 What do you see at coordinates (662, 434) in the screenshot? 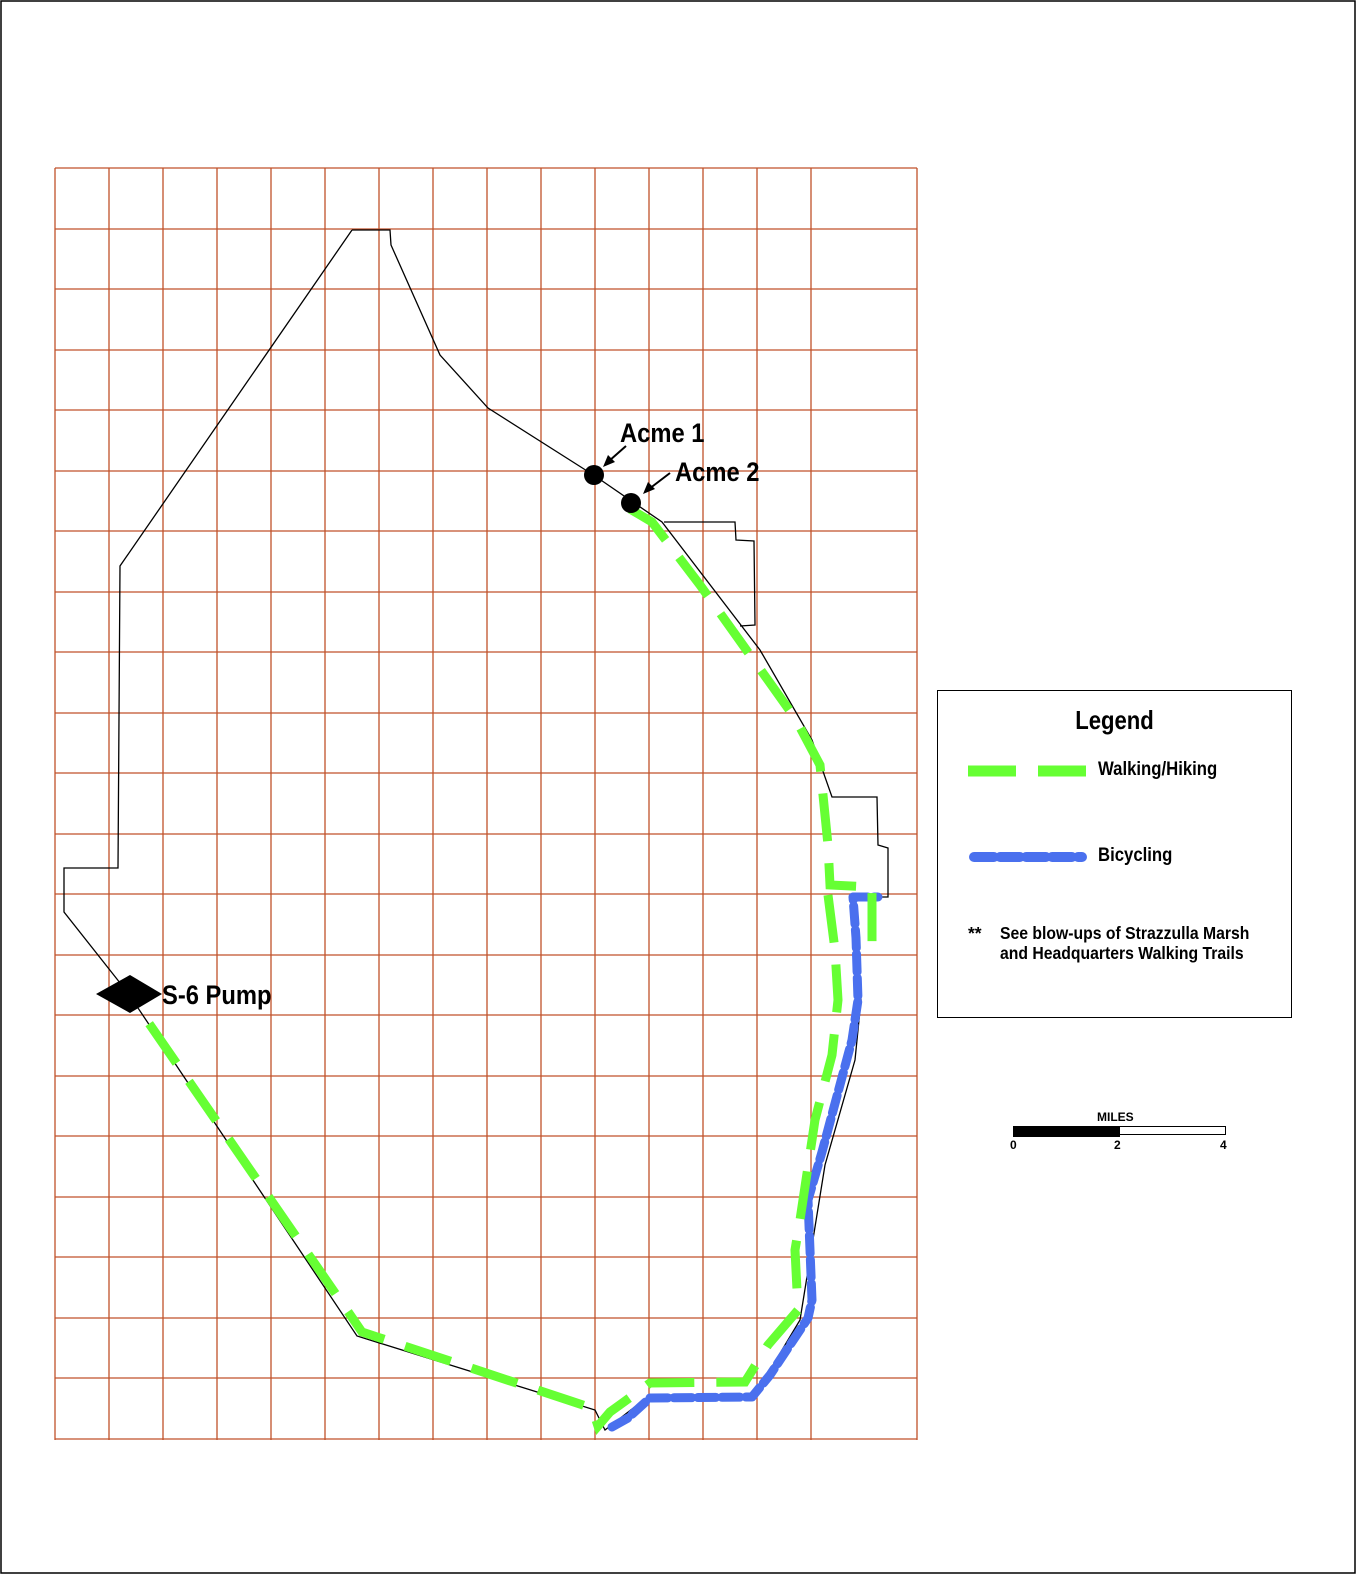
I see `acme1-label: Acme 1` at bounding box center [662, 434].